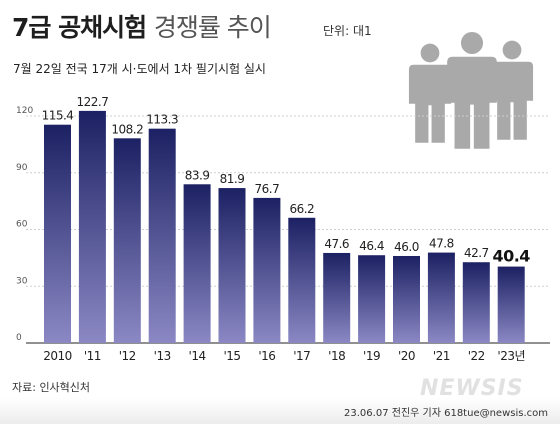 This screenshot has width=560, height=424. I want to click on data-label: 113.3, so click(162, 120).